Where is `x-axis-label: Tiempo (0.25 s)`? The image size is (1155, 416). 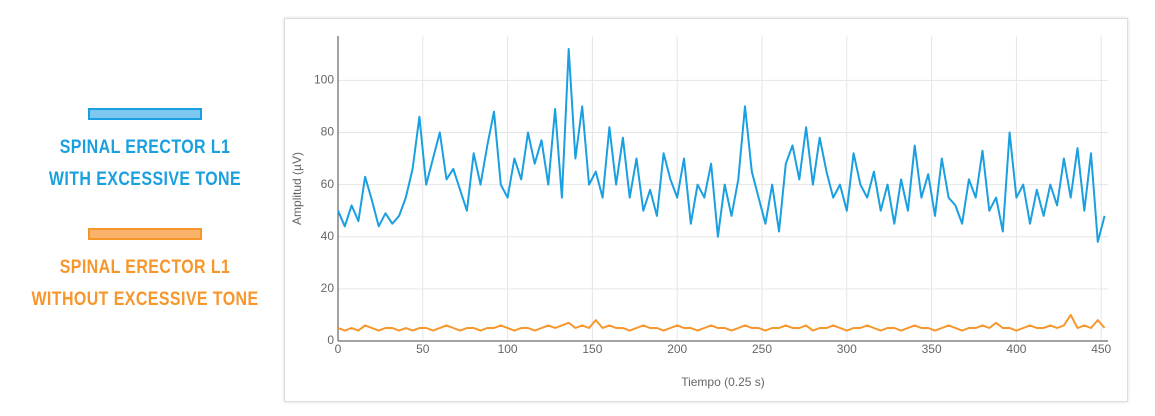
x-axis-label: Tiempo (0.25 s) is located at coordinates (723, 382).